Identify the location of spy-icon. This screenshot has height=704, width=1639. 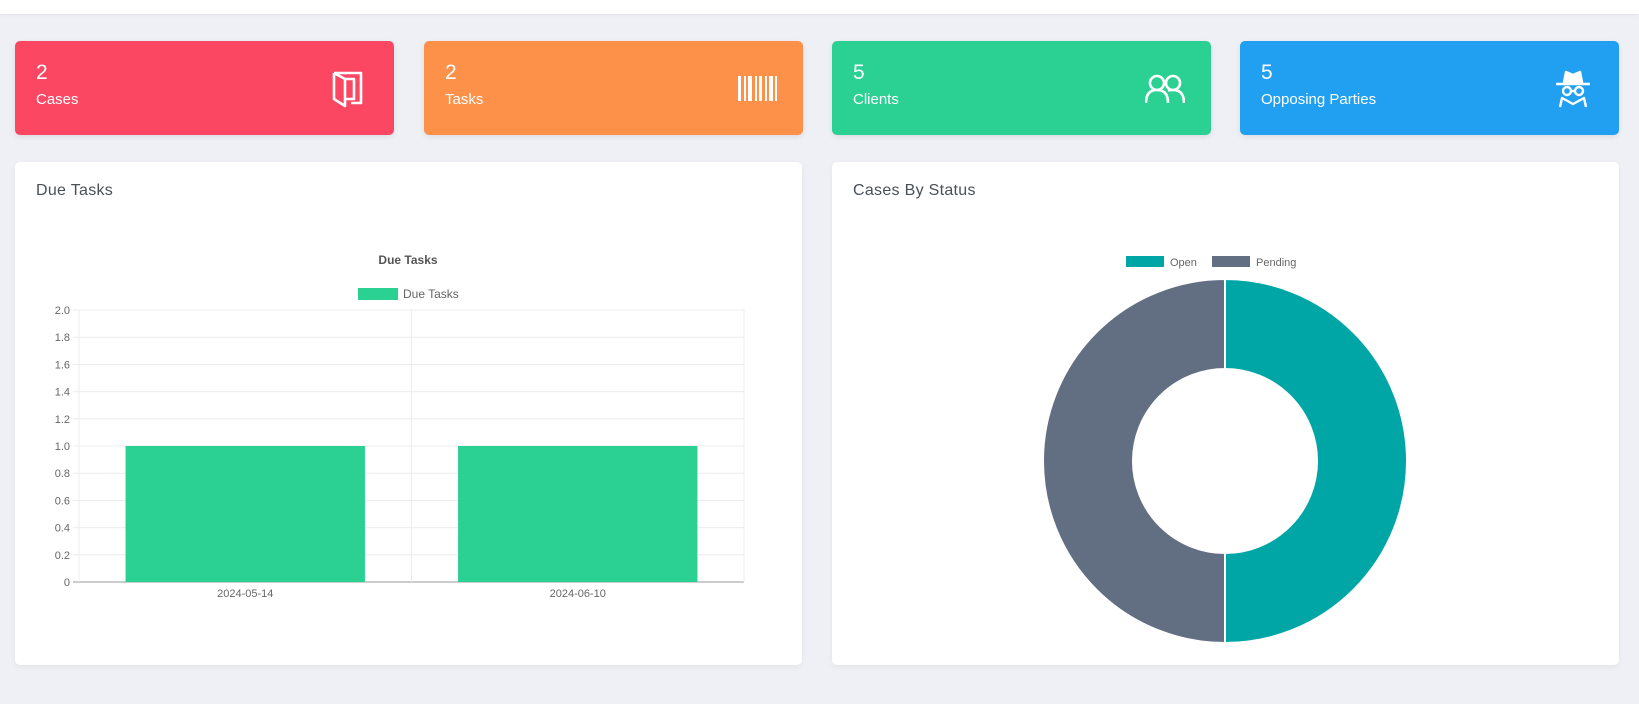
(1573, 89).